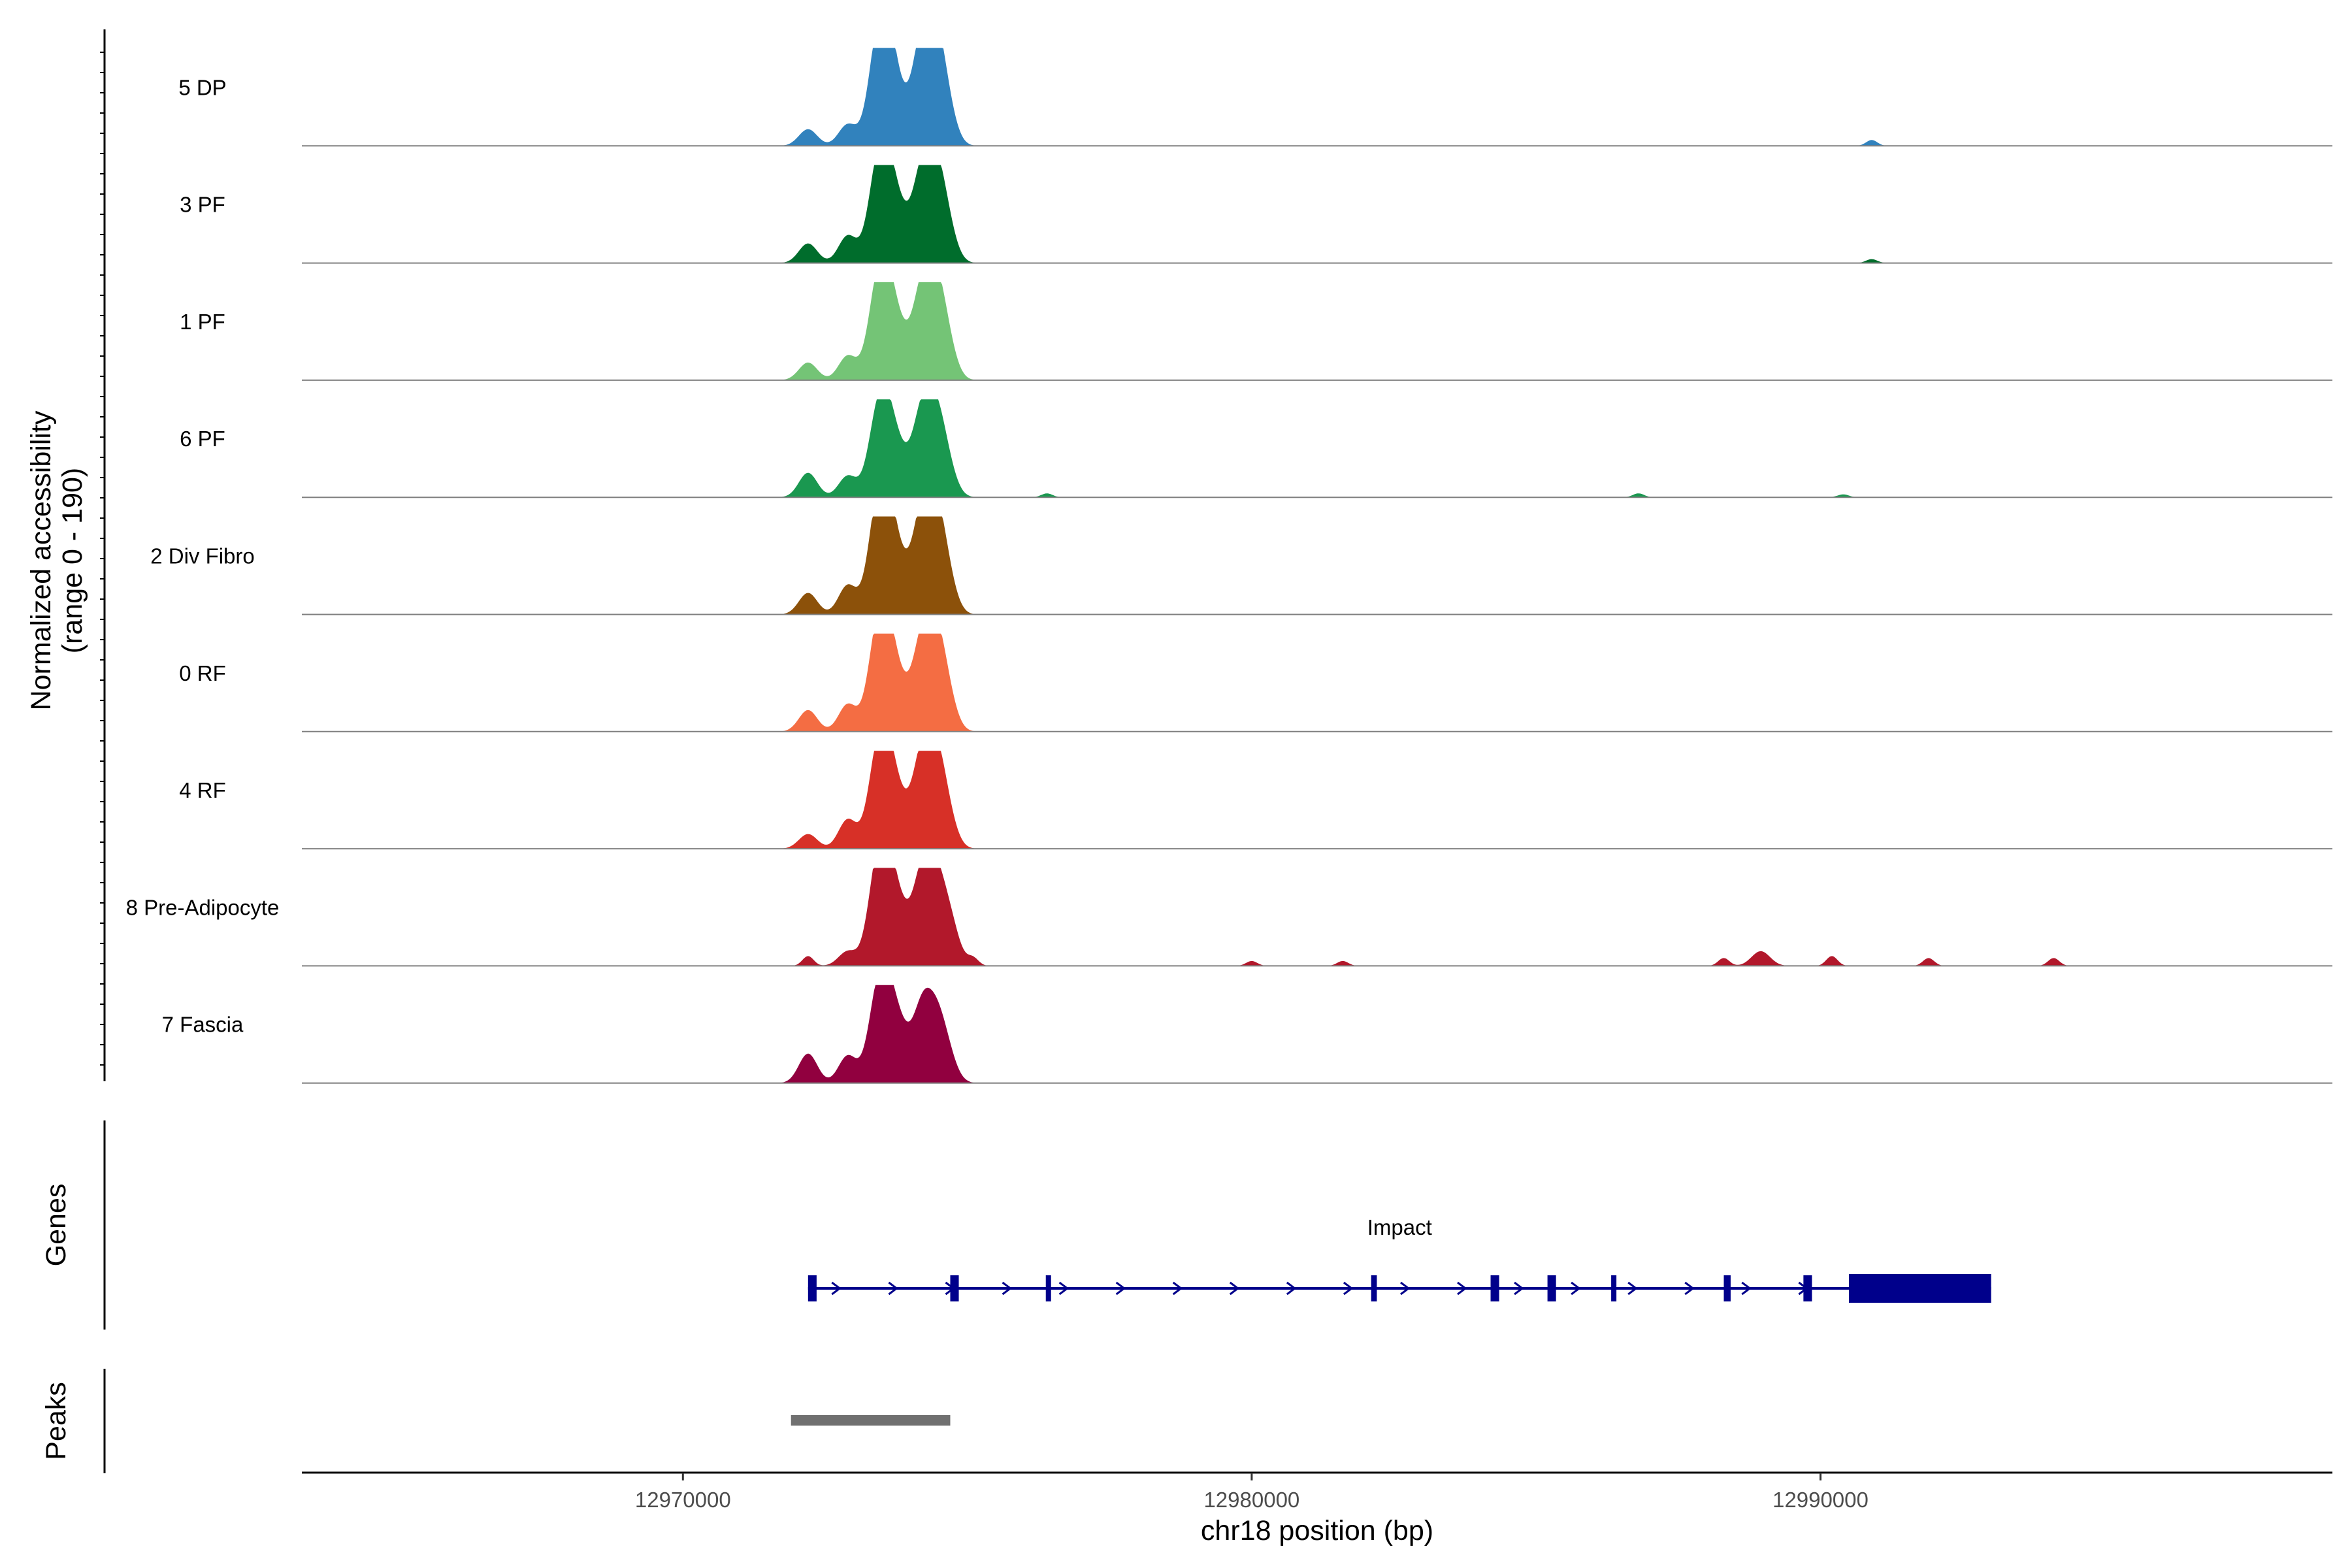 This screenshot has width=2352, height=1568. What do you see at coordinates (1820, 1500) in the screenshot?
I see `x-tick-label: 12990000` at bounding box center [1820, 1500].